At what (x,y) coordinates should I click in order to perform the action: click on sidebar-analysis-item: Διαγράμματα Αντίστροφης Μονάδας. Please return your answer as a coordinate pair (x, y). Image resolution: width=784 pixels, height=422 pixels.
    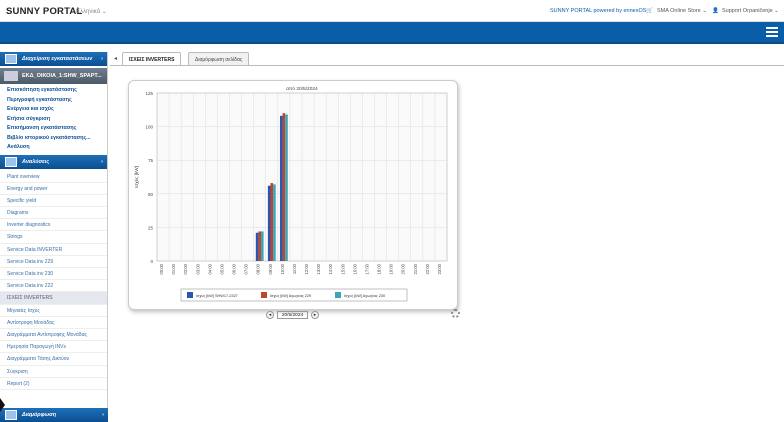
    Looking at the image, I should click on (53, 335).